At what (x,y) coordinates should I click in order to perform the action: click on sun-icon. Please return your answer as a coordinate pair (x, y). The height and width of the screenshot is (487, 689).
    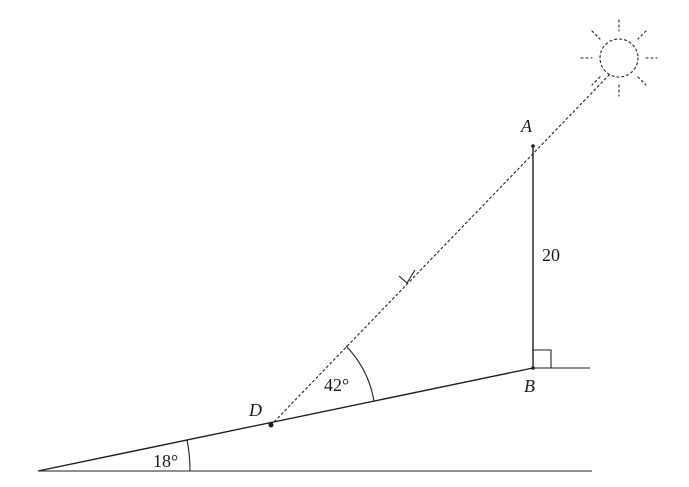
    Looking at the image, I should click on (619, 58).